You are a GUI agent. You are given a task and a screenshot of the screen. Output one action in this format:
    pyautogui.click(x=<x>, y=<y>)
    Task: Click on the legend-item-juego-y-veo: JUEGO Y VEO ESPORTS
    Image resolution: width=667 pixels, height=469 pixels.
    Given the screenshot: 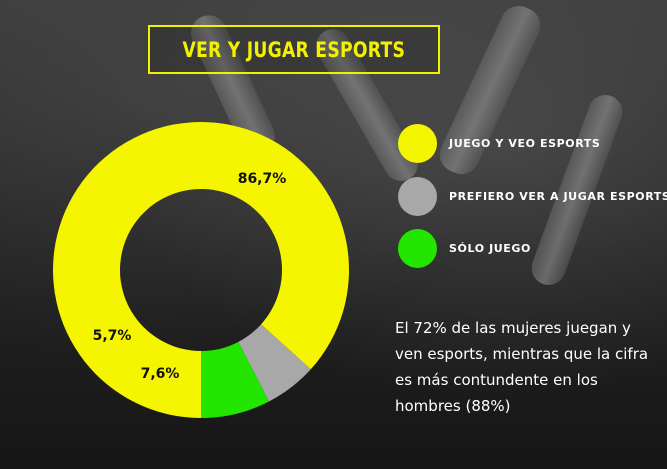 What is the action you would take?
    pyautogui.click(x=499, y=143)
    